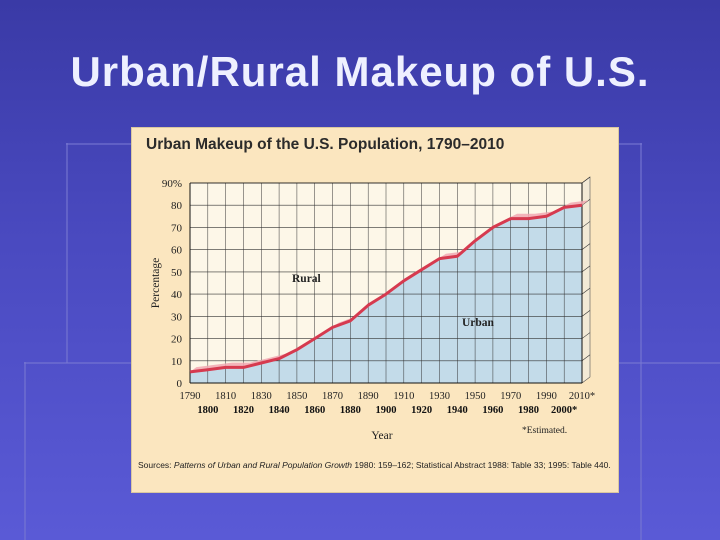  Describe the element at coordinates (177, 295) in the screenshot. I see `y-tick-label: 40` at that location.